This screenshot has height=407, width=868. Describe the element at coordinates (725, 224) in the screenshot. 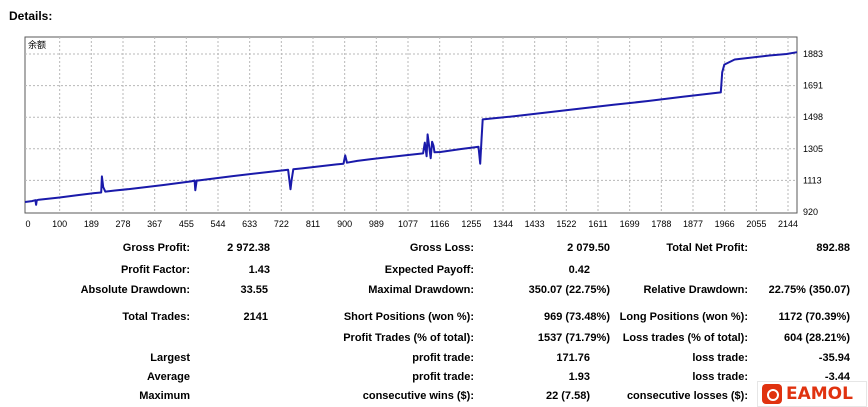

I see `x-tick-label: 1966` at that location.